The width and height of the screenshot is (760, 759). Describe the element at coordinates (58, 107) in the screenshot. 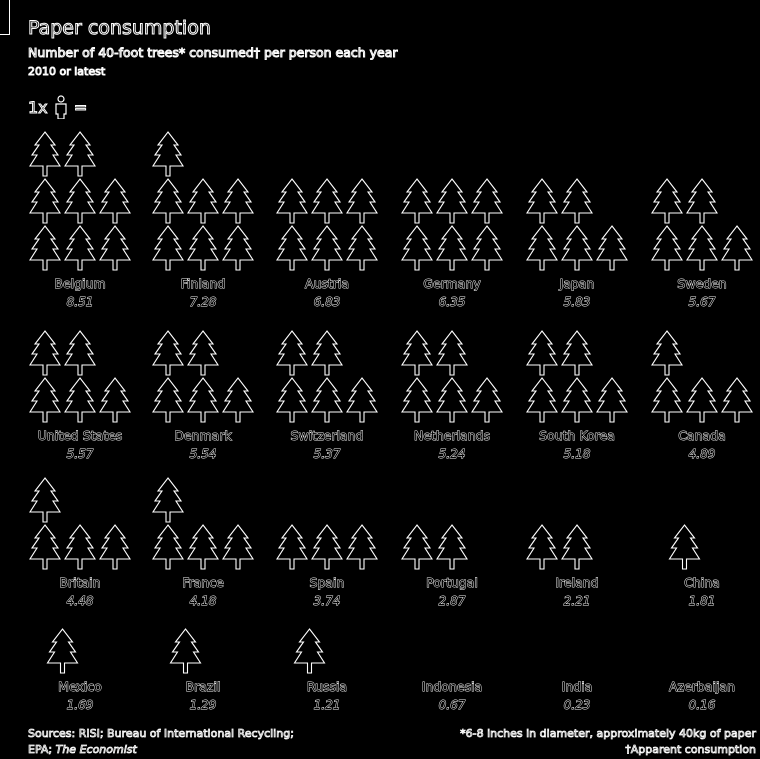

I see `legend: 1x =` at that location.